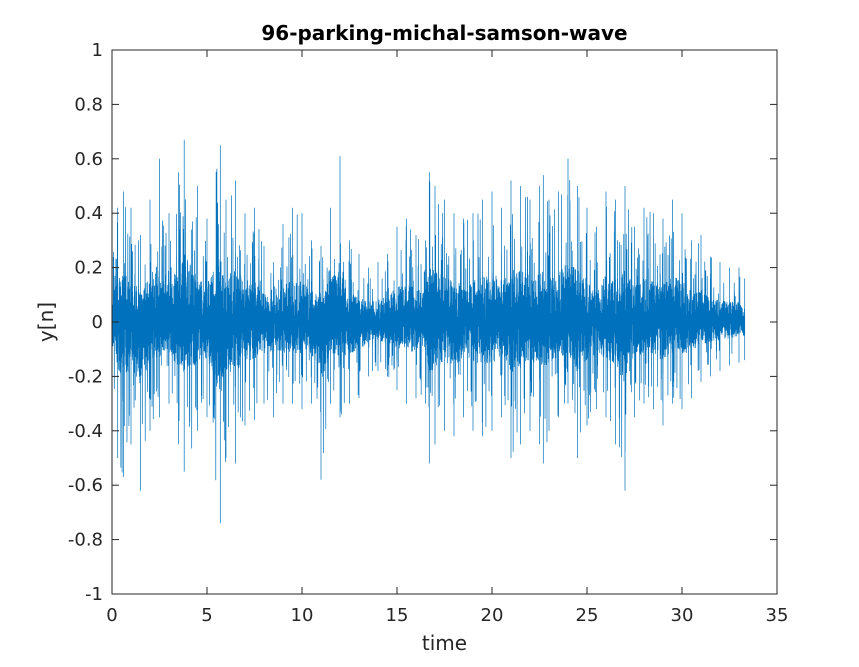 This screenshot has height=667, width=859. Describe the element at coordinates (88, 159) in the screenshot. I see `y-tick-label: 0.6` at that location.